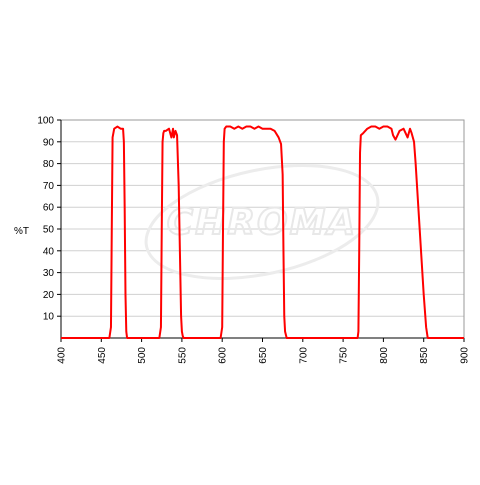  I want to click on x-tick-label: 650, so click(263, 355).